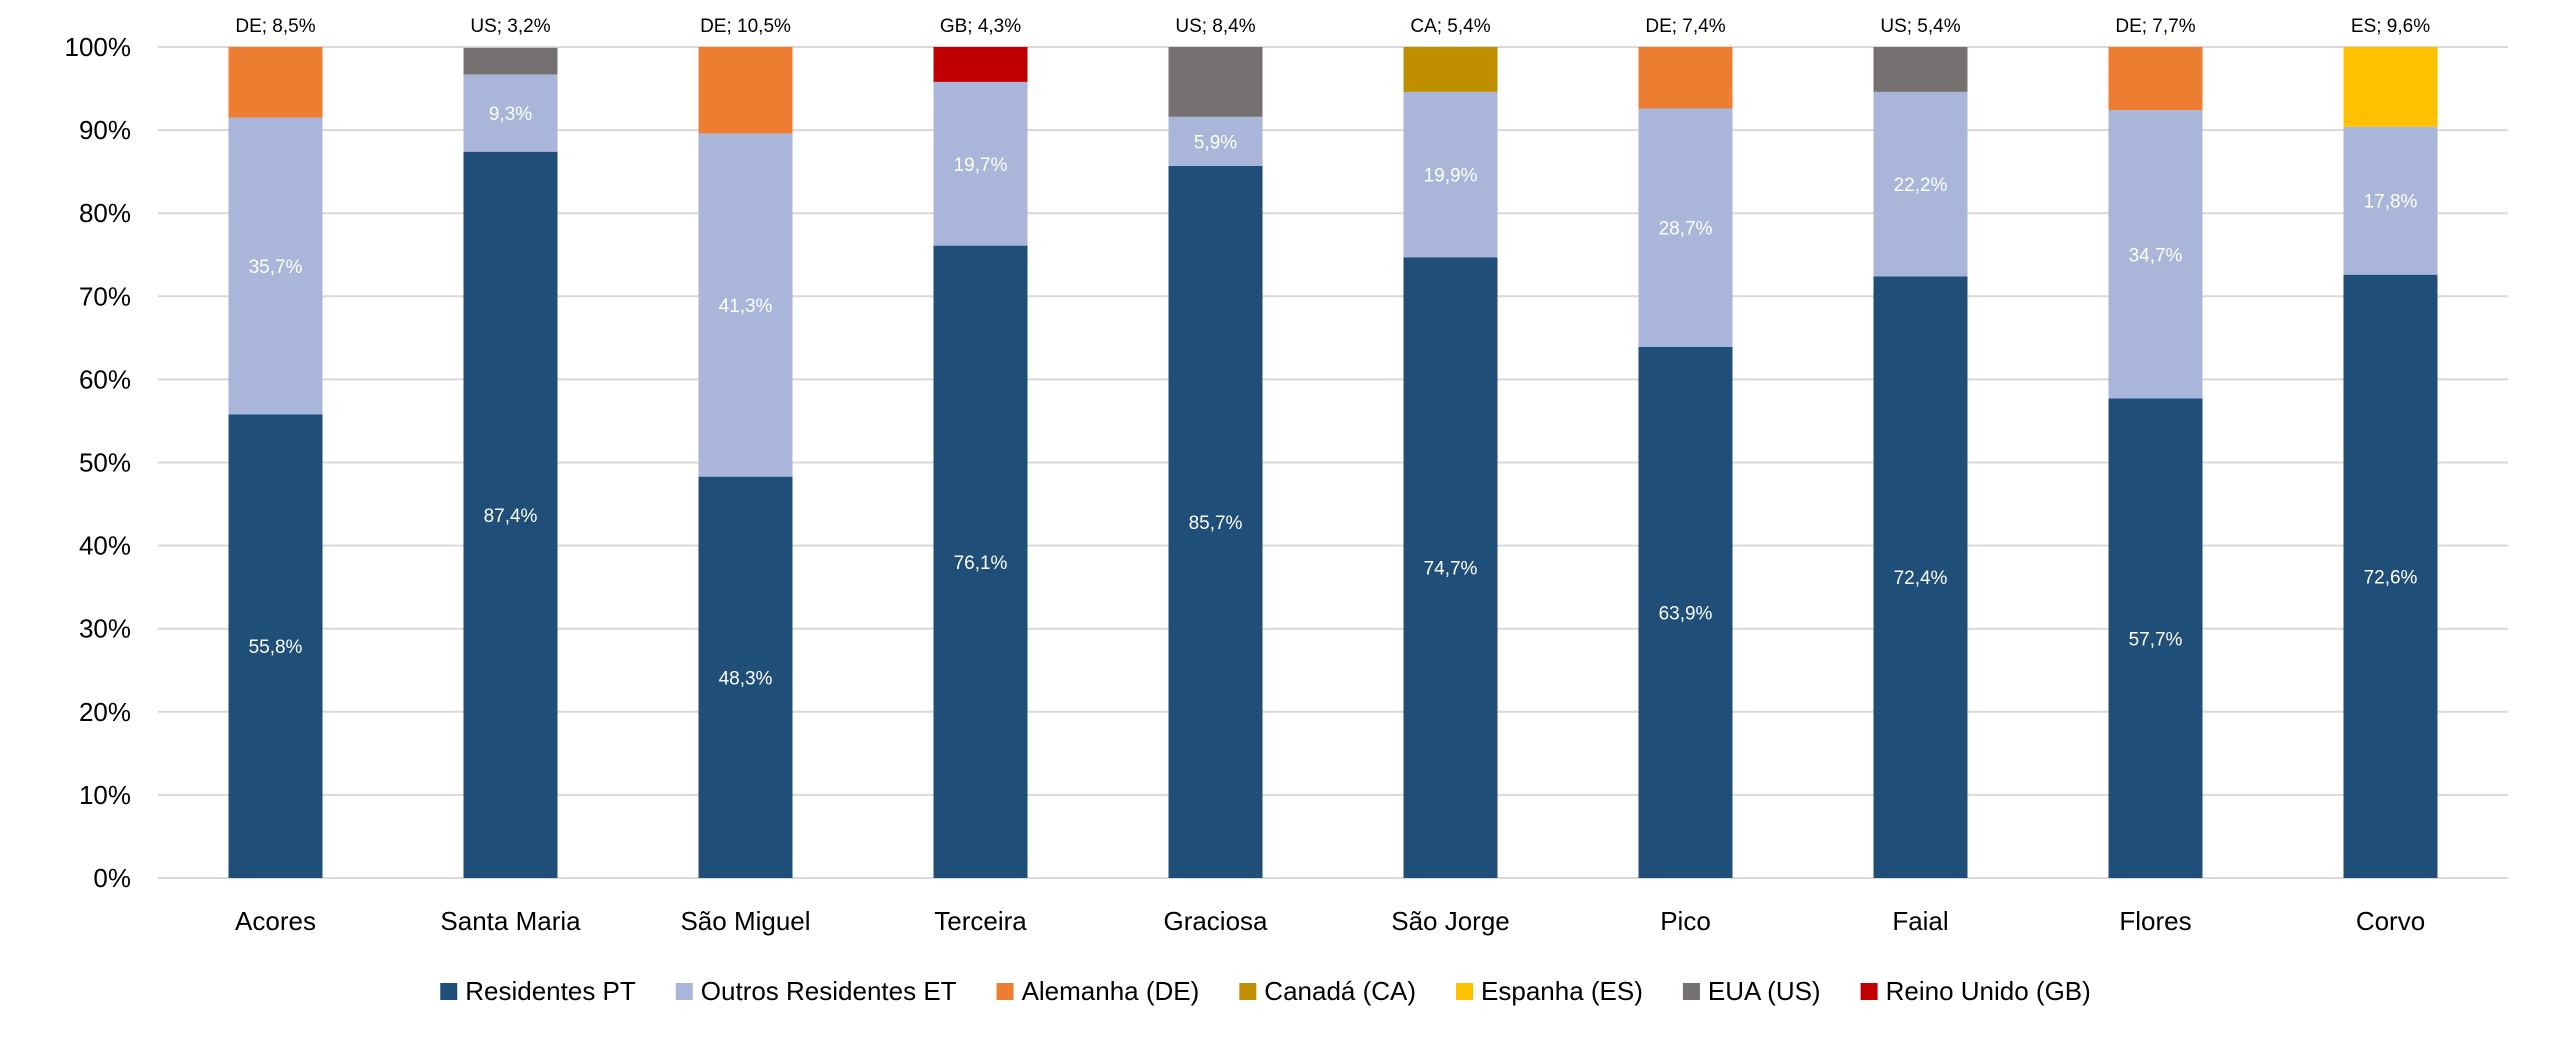  I want to click on top-data-label: US; 5,4%, so click(1920, 26).